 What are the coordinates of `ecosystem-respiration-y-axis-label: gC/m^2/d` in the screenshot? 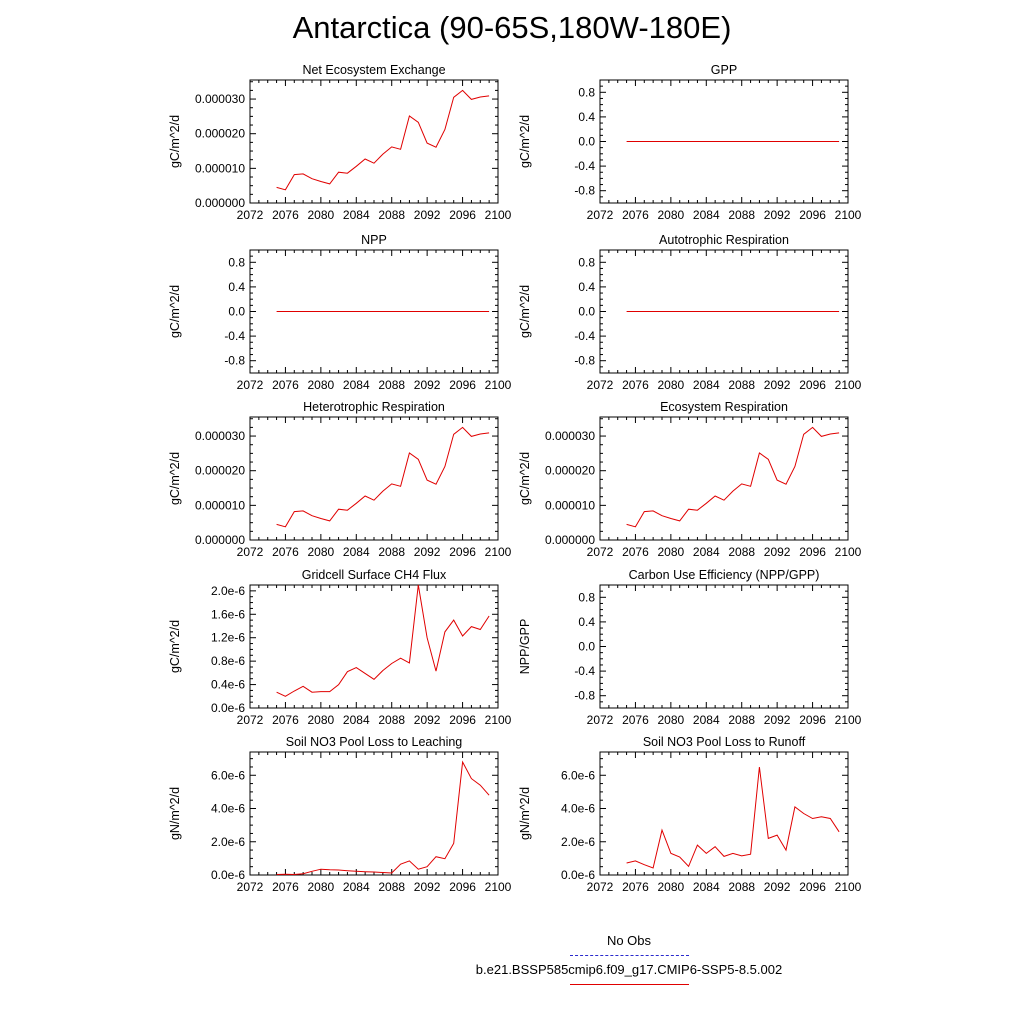 It's located at (525, 478).